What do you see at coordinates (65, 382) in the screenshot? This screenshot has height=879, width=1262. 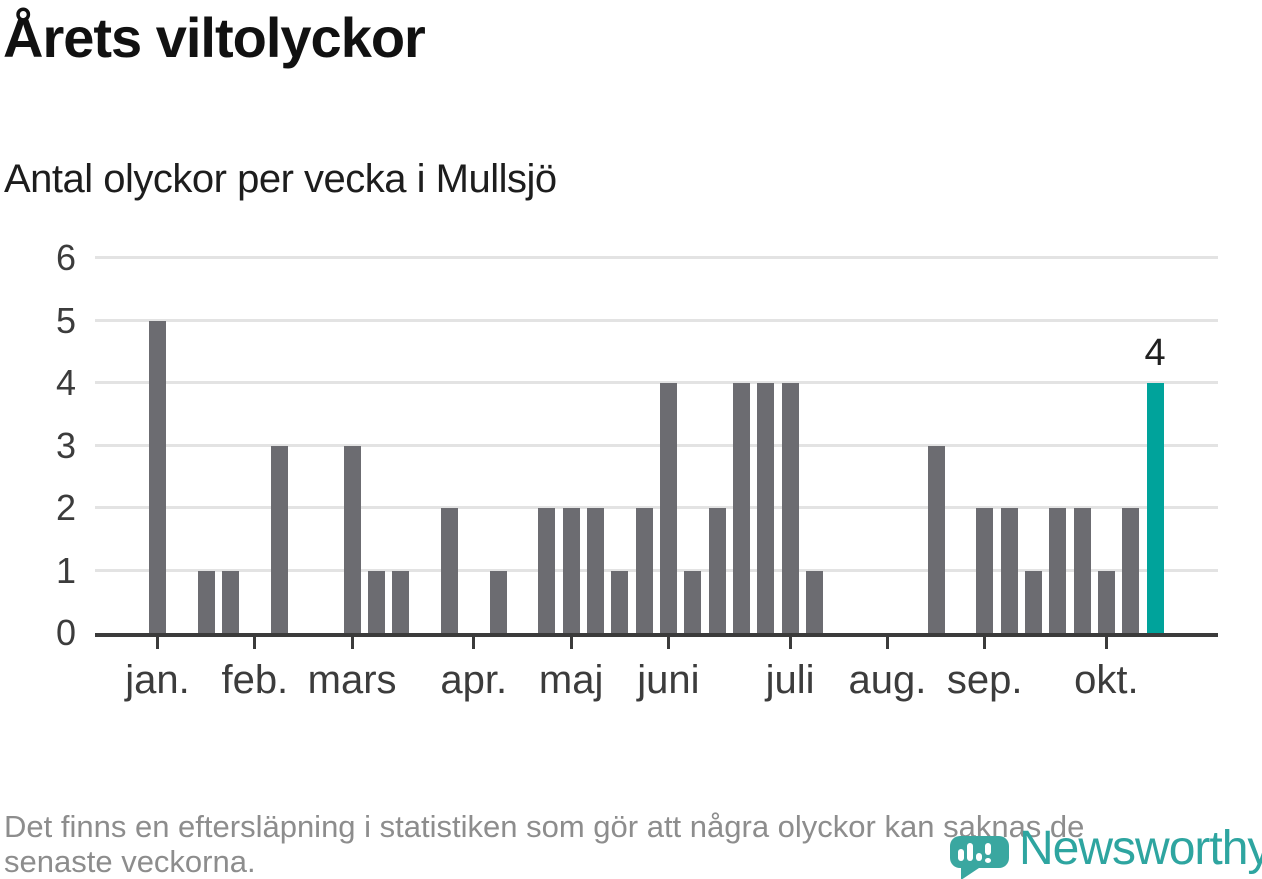 I see `y-axis-label: 4` at bounding box center [65, 382].